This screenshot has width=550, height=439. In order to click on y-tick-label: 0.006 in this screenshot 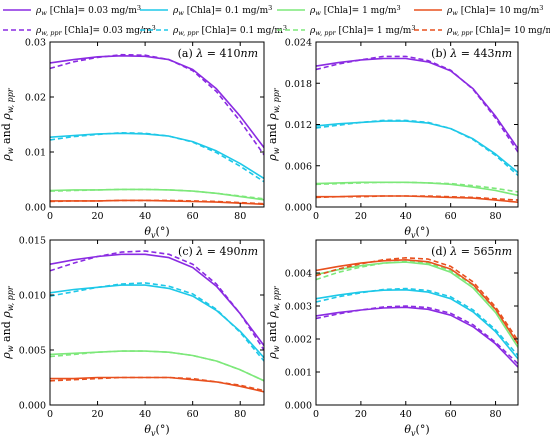, I will do `click(298, 166)`.